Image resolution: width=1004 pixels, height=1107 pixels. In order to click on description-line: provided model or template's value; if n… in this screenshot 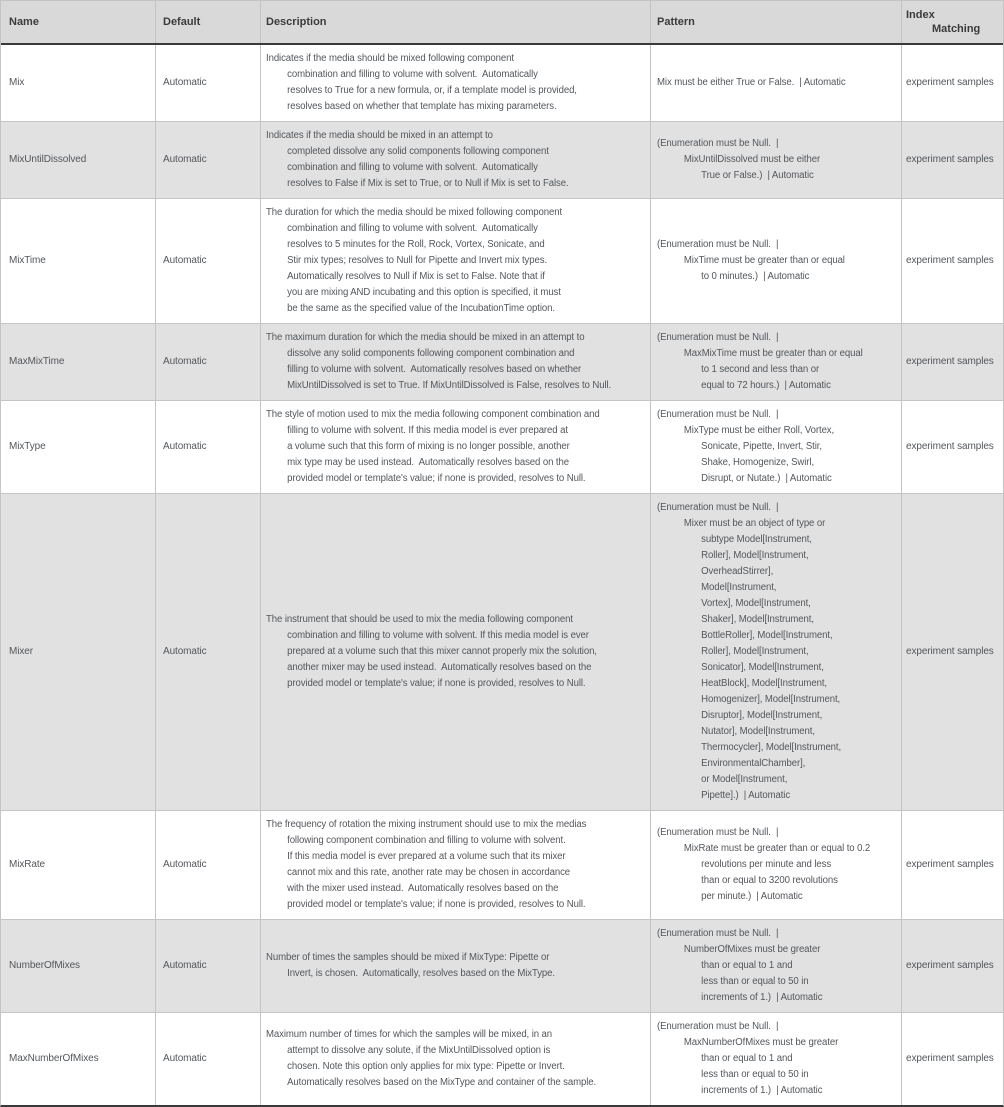, I will do `click(436, 904)`.